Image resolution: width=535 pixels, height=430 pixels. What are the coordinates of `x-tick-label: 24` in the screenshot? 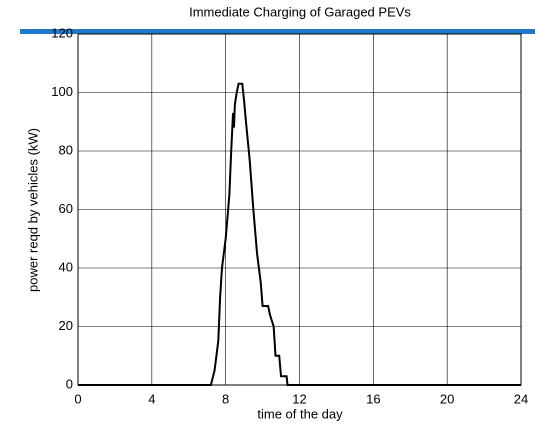 It's located at (521, 398).